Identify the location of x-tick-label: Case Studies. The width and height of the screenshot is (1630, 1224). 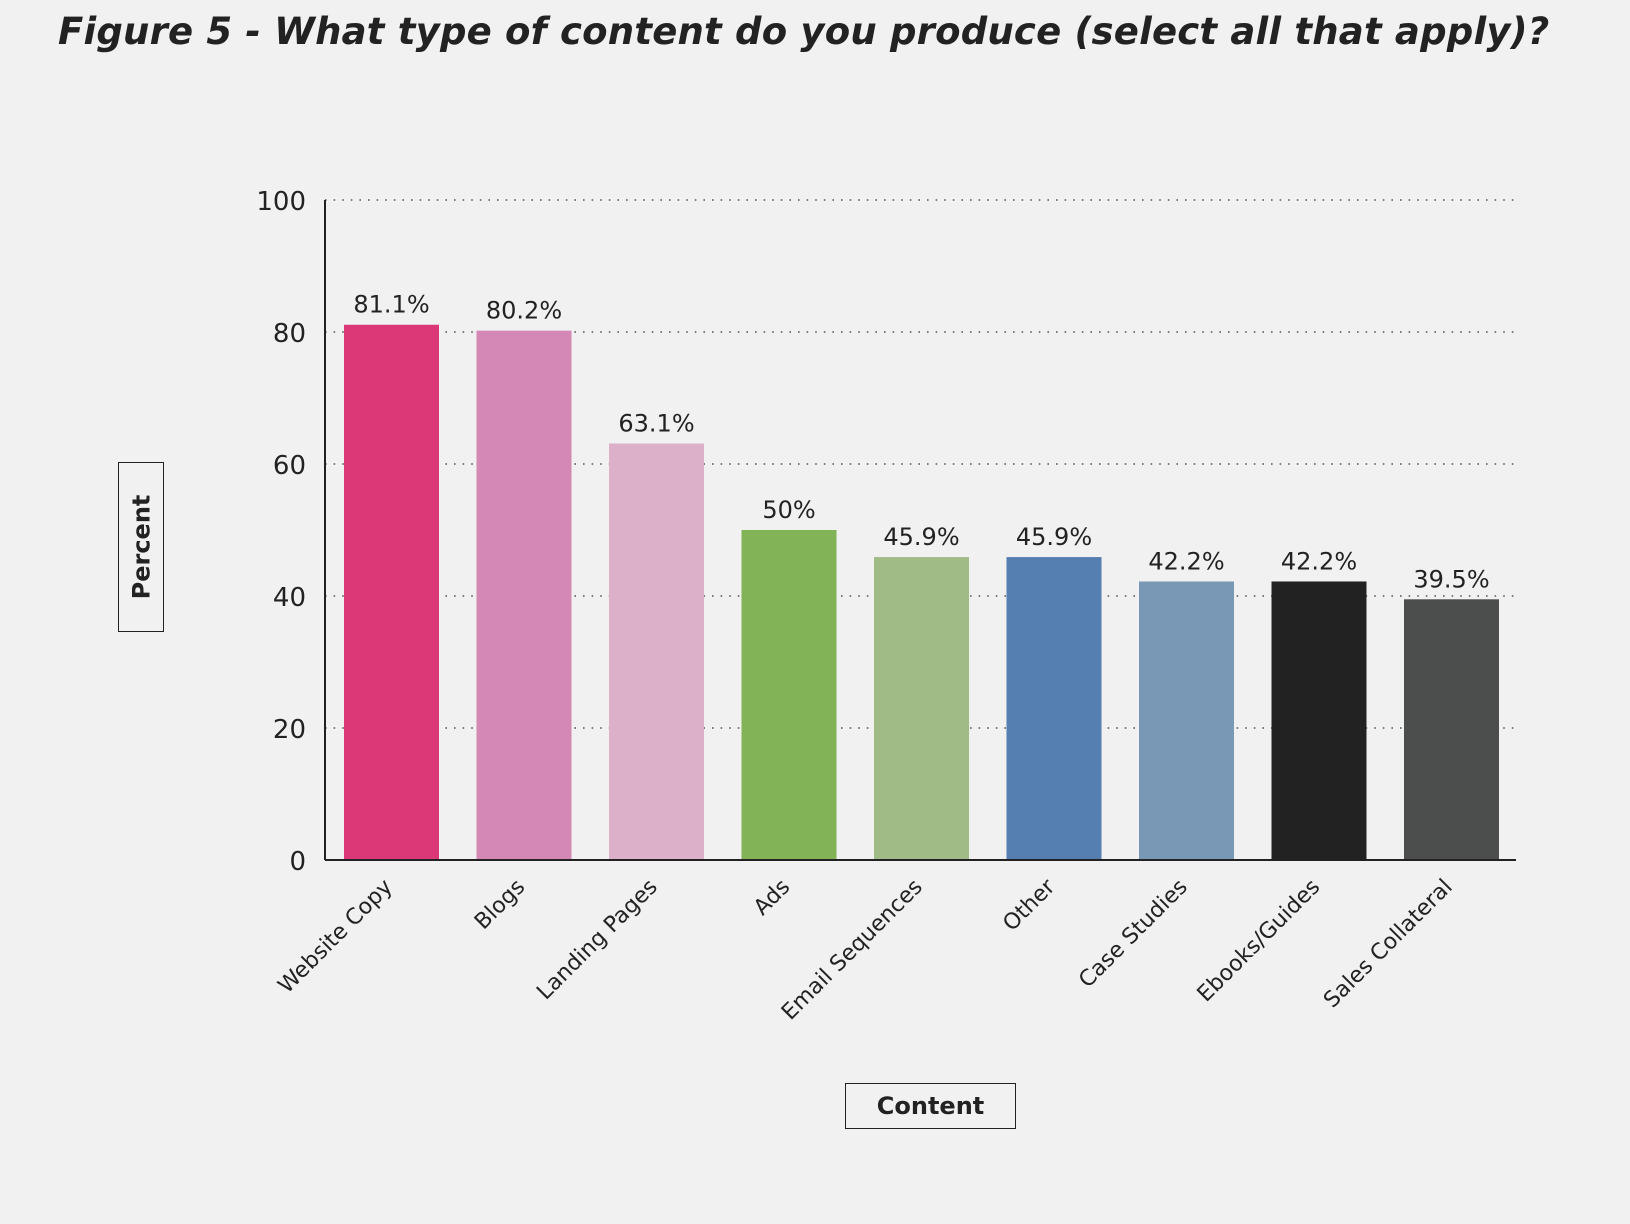
(1133, 934).